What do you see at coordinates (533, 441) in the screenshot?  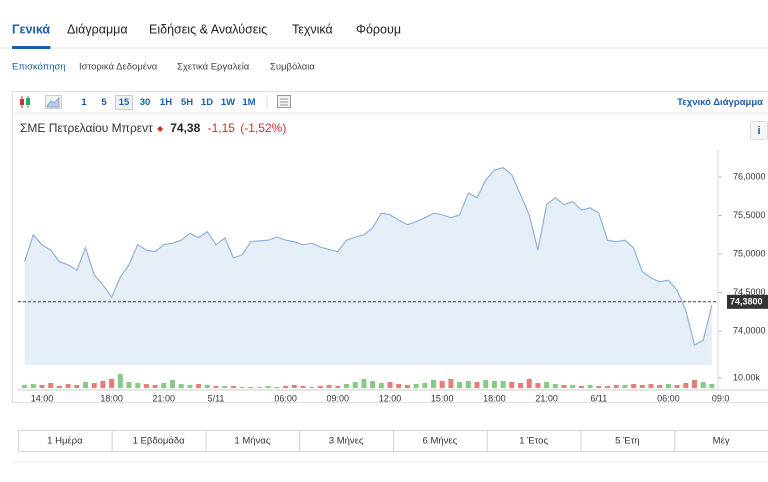 I see `period-label: 1 Έτος` at bounding box center [533, 441].